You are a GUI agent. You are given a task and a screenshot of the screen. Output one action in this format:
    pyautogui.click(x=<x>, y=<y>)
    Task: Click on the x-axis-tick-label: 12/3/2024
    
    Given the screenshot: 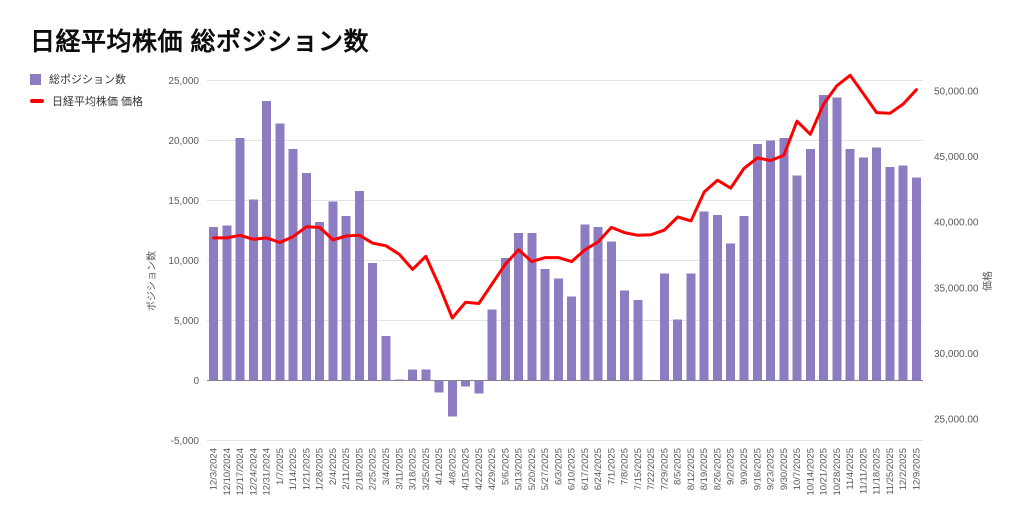 What is the action you would take?
    pyautogui.click(x=214, y=469)
    